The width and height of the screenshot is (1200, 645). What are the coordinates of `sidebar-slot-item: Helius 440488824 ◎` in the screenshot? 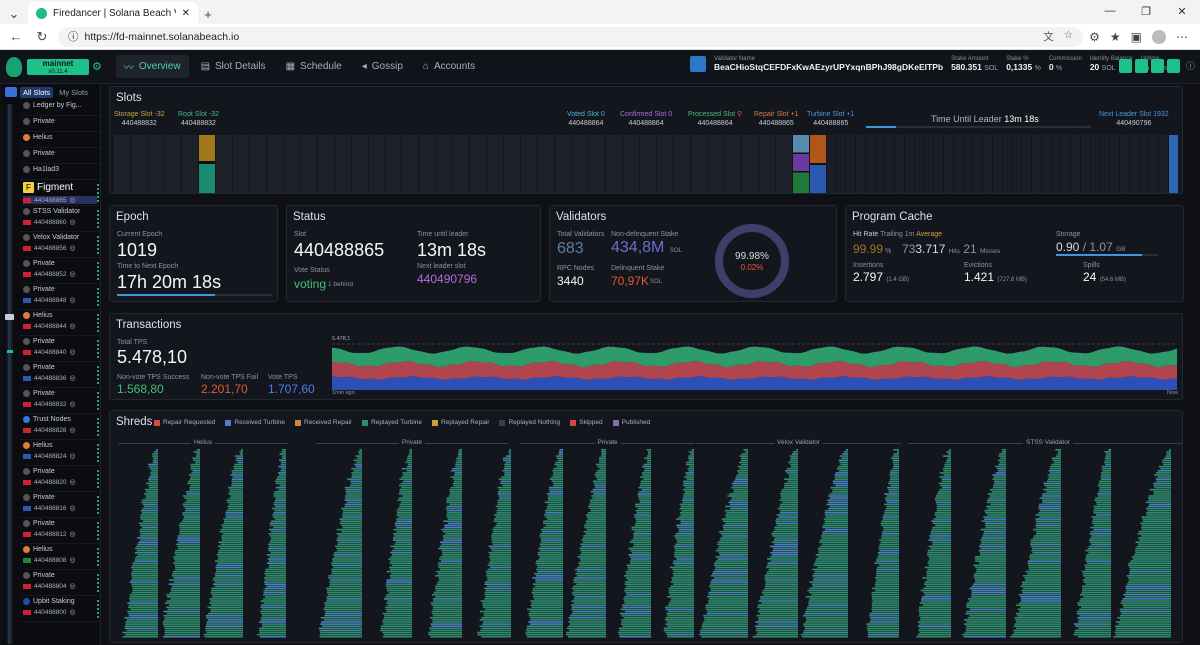 It's located at (60, 453).